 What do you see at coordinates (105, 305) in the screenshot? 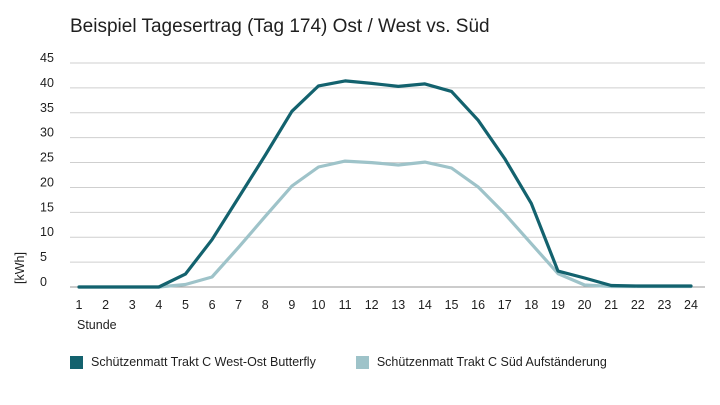
I see `x-tick-label: 2` at bounding box center [105, 305].